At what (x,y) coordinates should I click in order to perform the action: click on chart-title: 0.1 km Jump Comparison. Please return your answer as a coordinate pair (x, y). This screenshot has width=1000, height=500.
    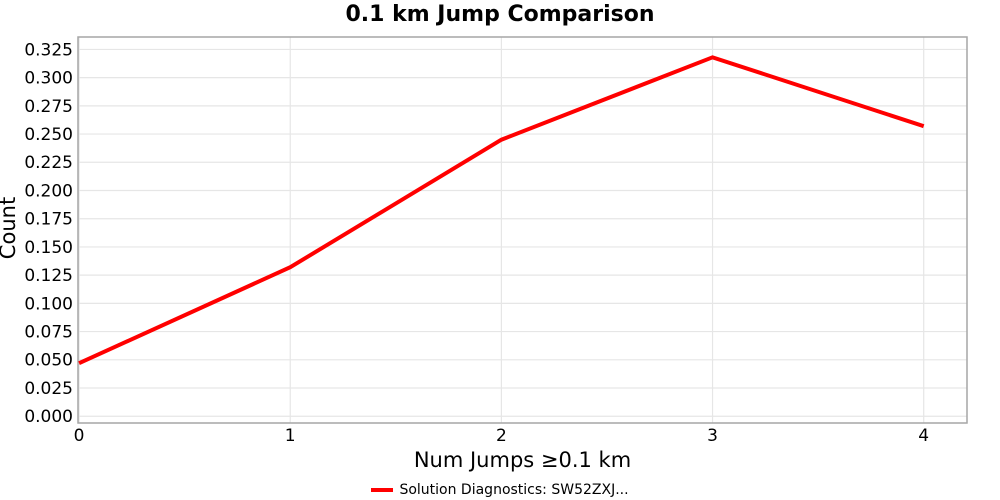
    Looking at the image, I should click on (500, 14).